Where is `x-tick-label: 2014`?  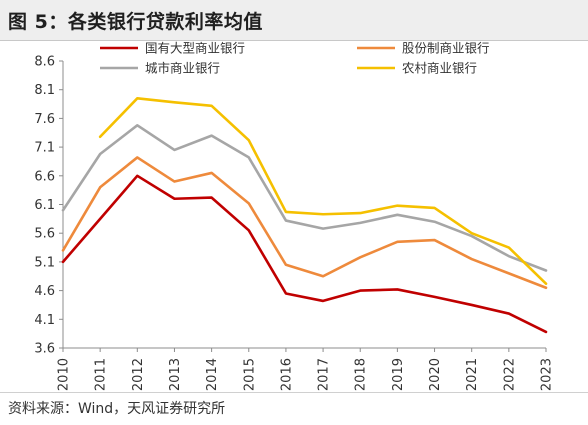 x-tick-label: 2014 is located at coordinates (212, 374).